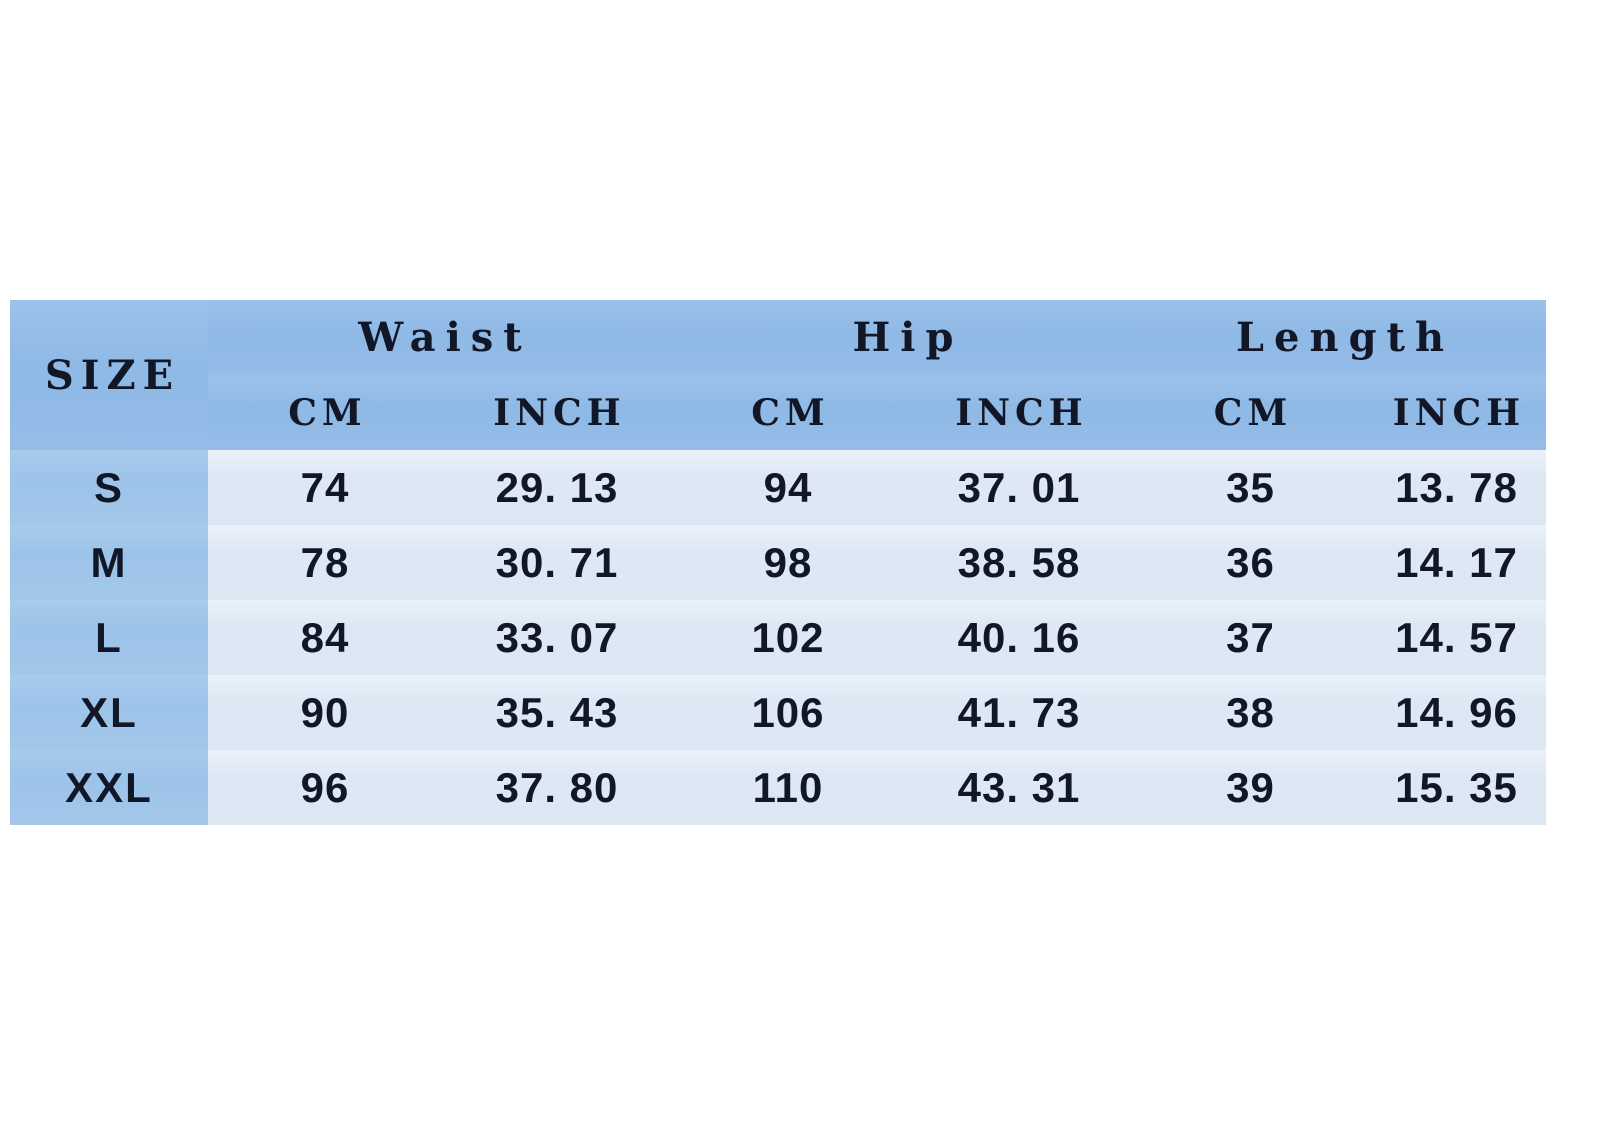 The height and width of the screenshot is (1146, 1600). What do you see at coordinates (1456, 562) in the screenshot?
I see `cell-length-inch: 14. 17` at bounding box center [1456, 562].